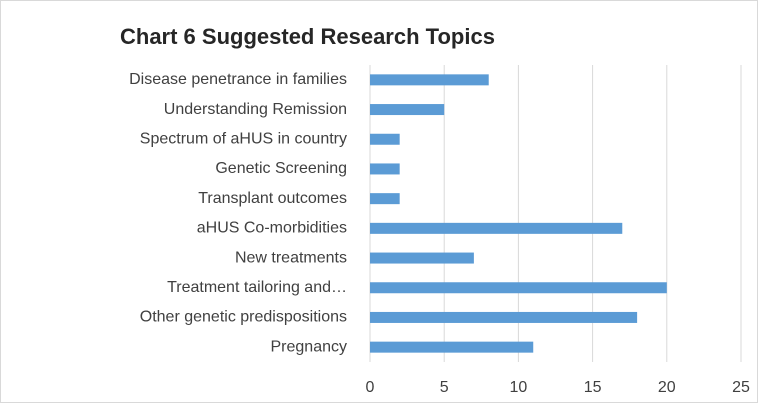  What do you see at coordinates (741, 387) in the screenshot?
I see `x-tick-label: 25` at bounding box center [741, 387].